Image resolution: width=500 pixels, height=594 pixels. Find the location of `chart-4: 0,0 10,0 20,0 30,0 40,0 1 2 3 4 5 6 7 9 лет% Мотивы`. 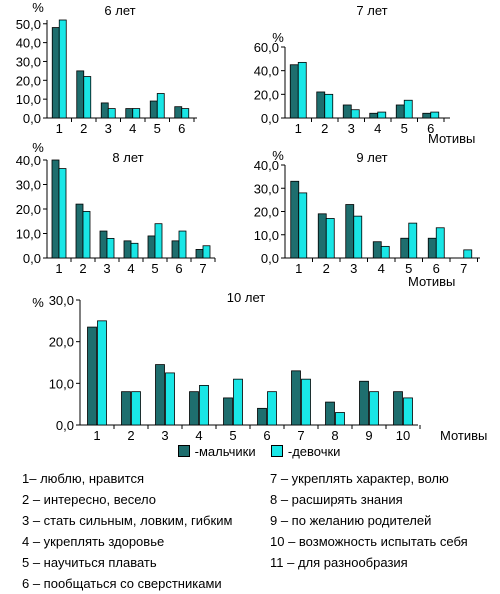

chart-4: 0,0 10,0 20,0 30,0 40,0 1 2 3 4 5 6 7 9 лет% Мотивы is located at coordinates (367, 218).